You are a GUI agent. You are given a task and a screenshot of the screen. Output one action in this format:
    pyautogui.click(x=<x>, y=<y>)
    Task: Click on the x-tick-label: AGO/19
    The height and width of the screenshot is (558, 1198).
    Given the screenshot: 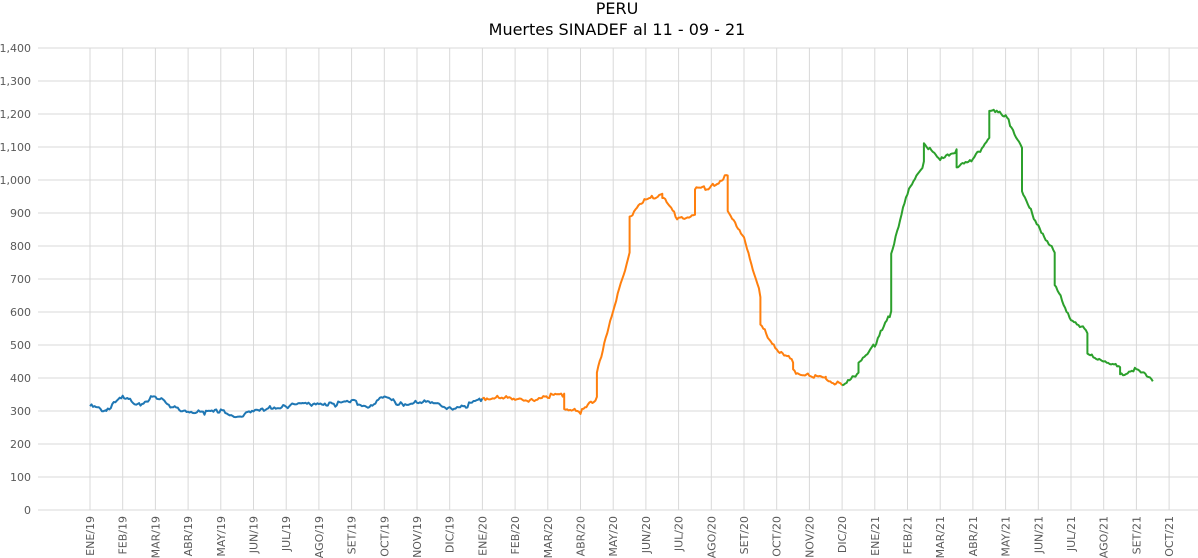 What is the action you would take?
    pyautogui.click(x=319, y=537)
    